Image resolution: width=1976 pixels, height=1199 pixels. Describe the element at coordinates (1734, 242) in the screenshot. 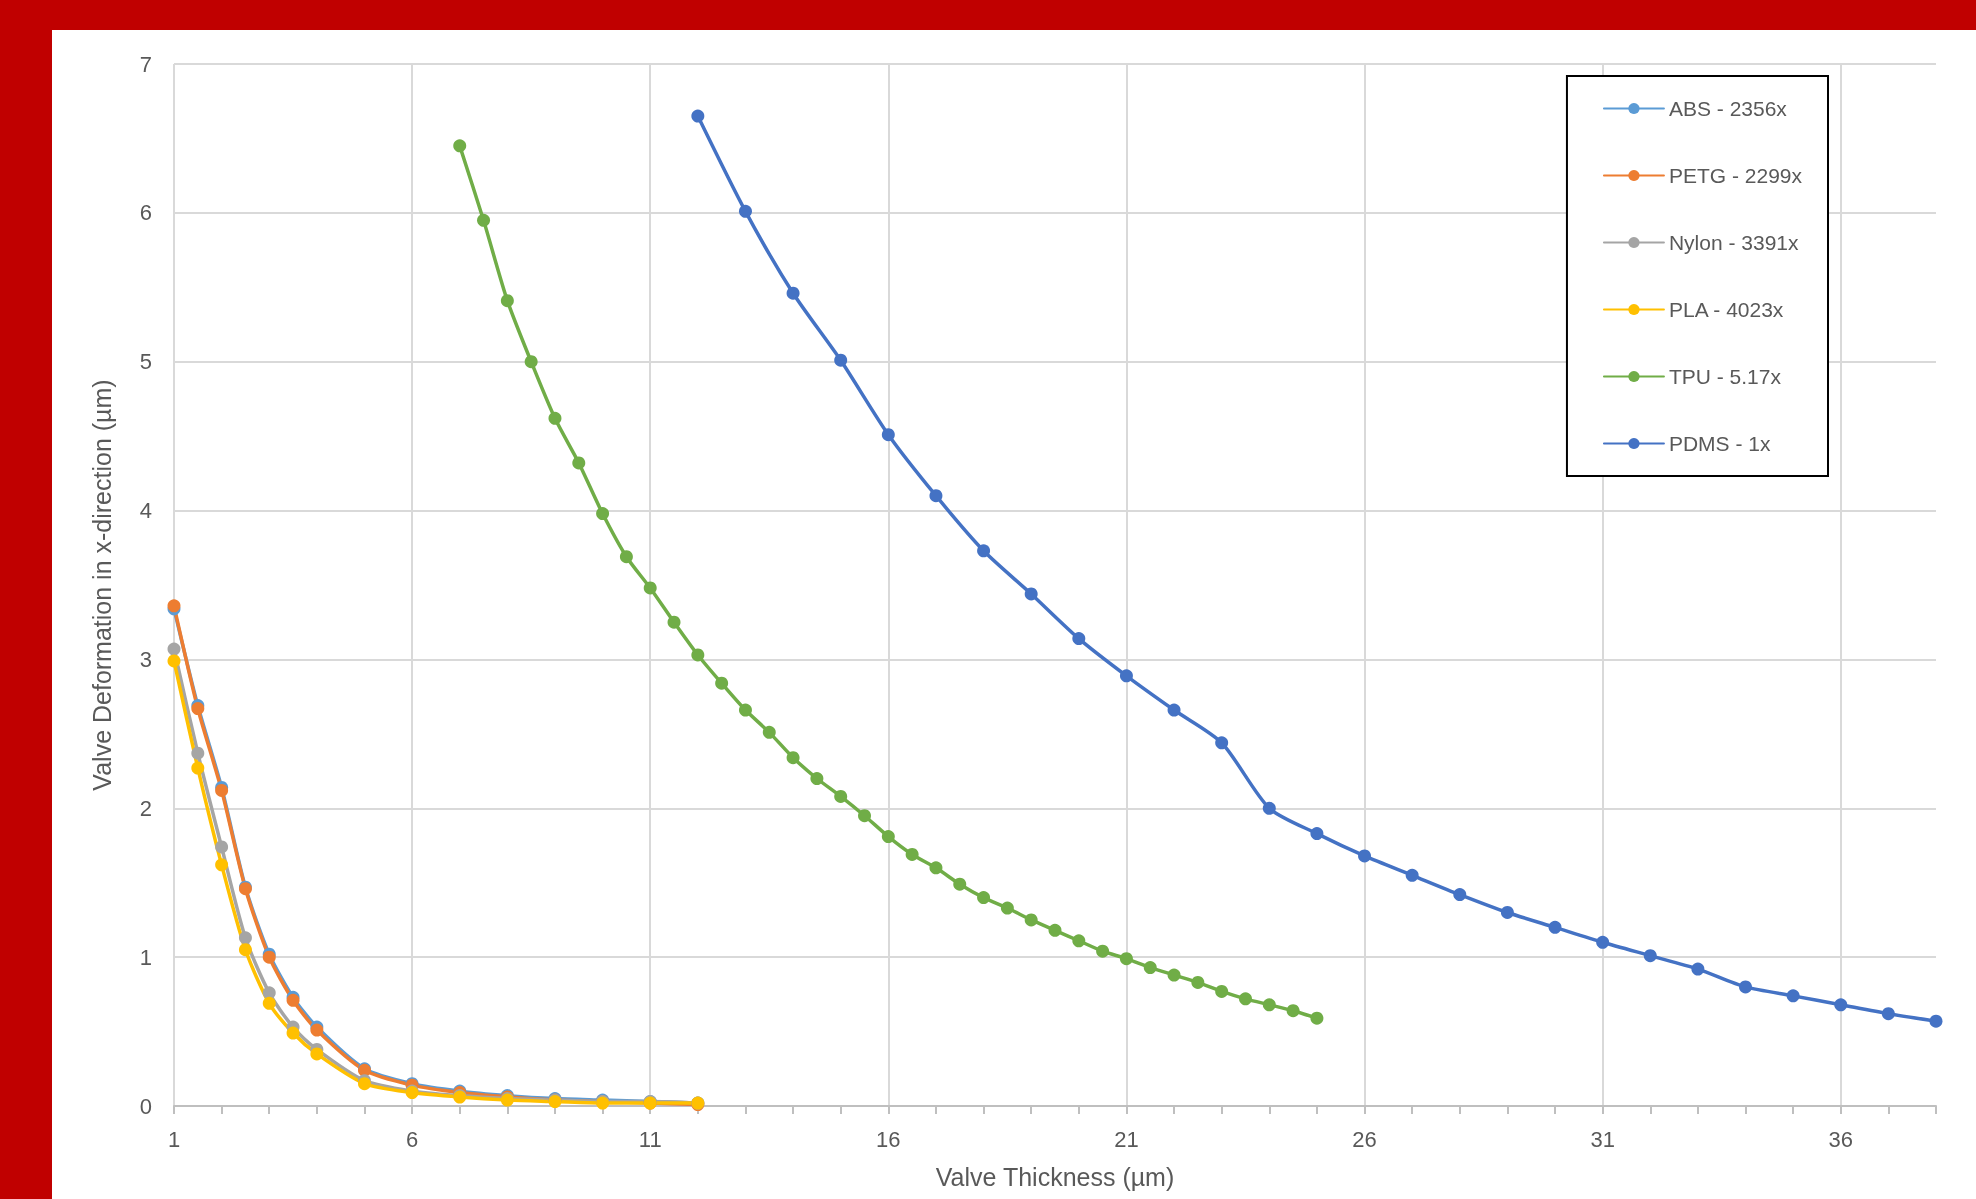

I see `legend-label: Nylon - 3391x` at that location.